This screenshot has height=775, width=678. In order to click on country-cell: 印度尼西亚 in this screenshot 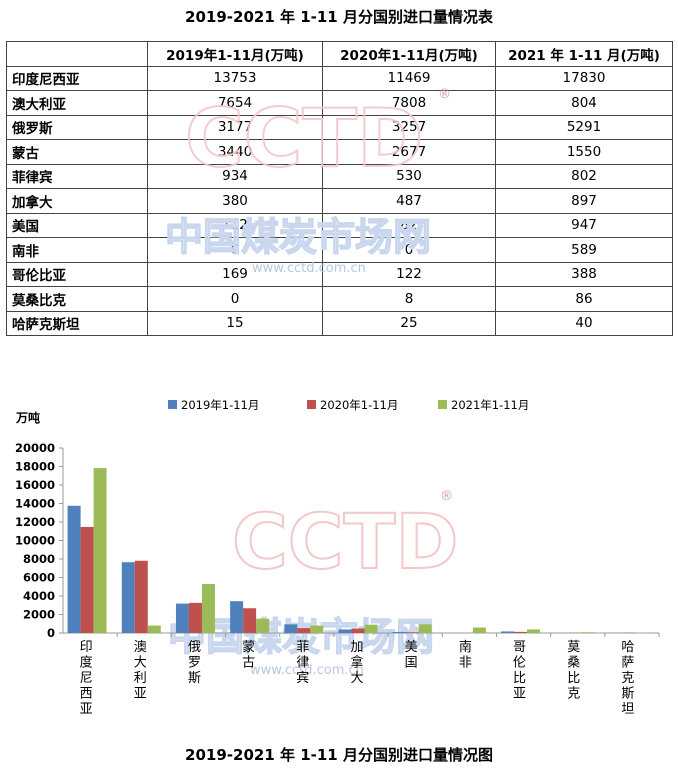, I will do `click(77, 78)`.